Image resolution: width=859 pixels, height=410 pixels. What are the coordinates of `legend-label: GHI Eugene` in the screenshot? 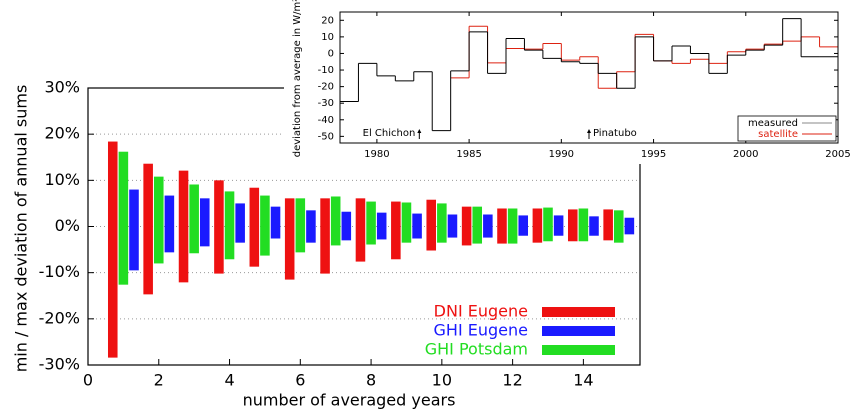 It's located at (481, 330).